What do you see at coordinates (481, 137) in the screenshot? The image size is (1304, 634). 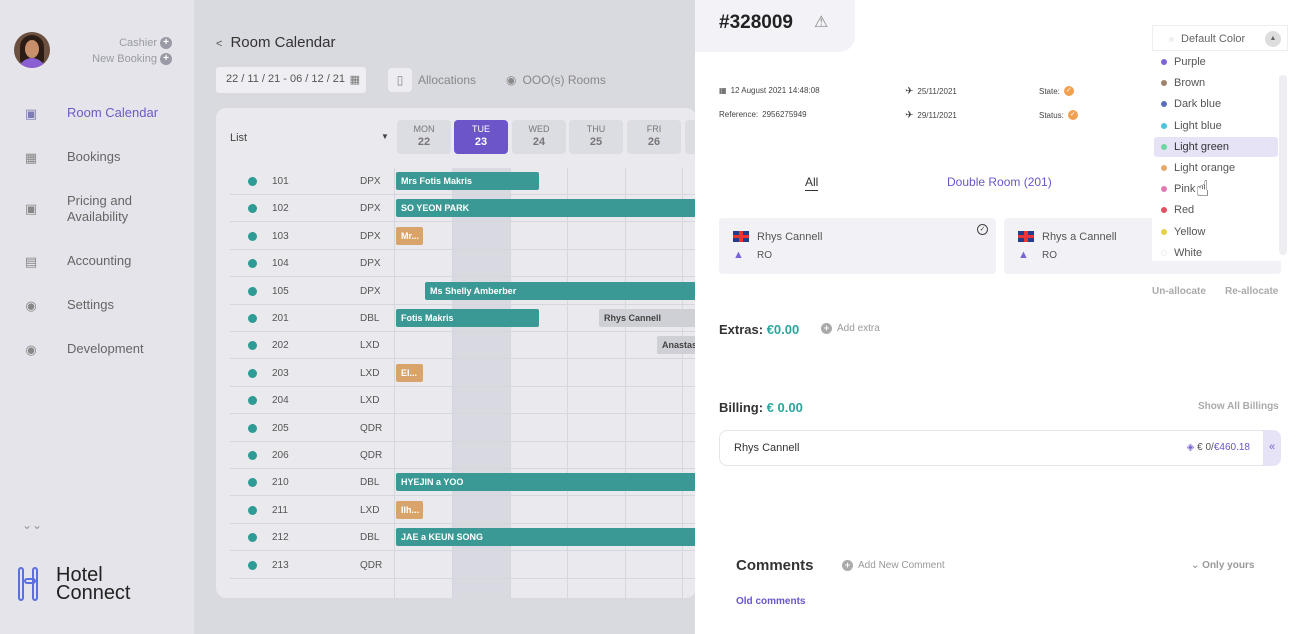 I see `day-header: TUE 23` at bounding box center [481, 137].